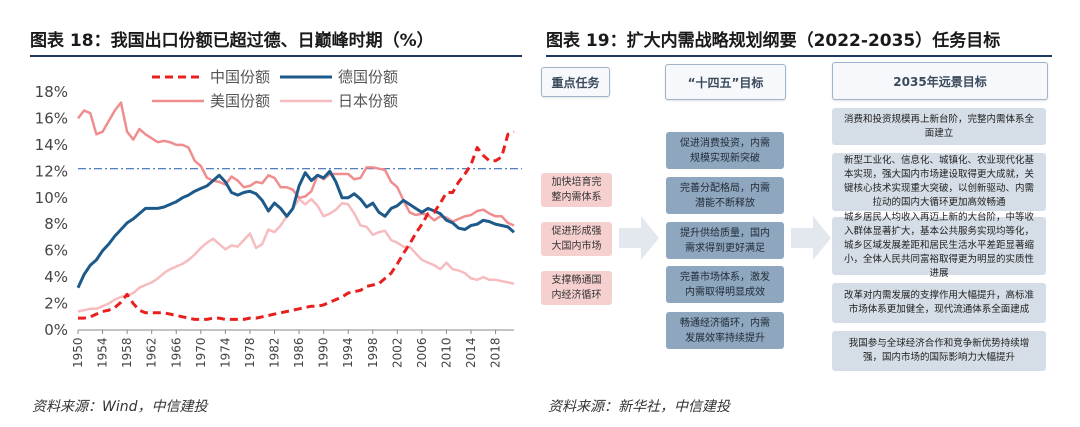 This screenshot has height=427, width=1080. What do you see at coordinates (725, 150) in the screenshot?
I see `goal-14th-box: 促进消费投资，内需规模实现新突破` at bounding box center [725, 150].